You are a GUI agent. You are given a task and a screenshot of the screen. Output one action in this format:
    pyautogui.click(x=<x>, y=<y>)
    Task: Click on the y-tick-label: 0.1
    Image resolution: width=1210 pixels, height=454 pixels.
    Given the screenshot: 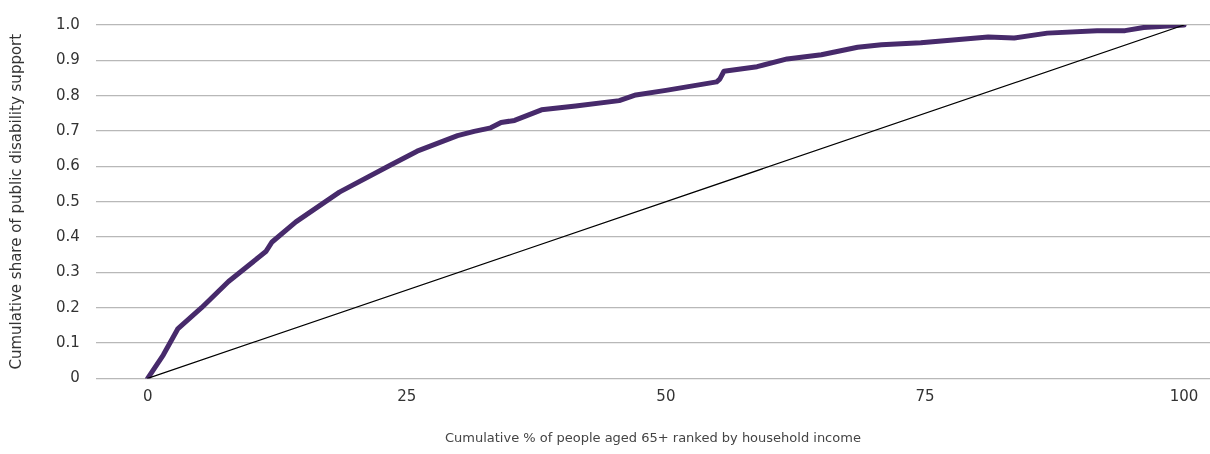 What is the action you would take?
    pyautogui.click(x=68, y=341)
    